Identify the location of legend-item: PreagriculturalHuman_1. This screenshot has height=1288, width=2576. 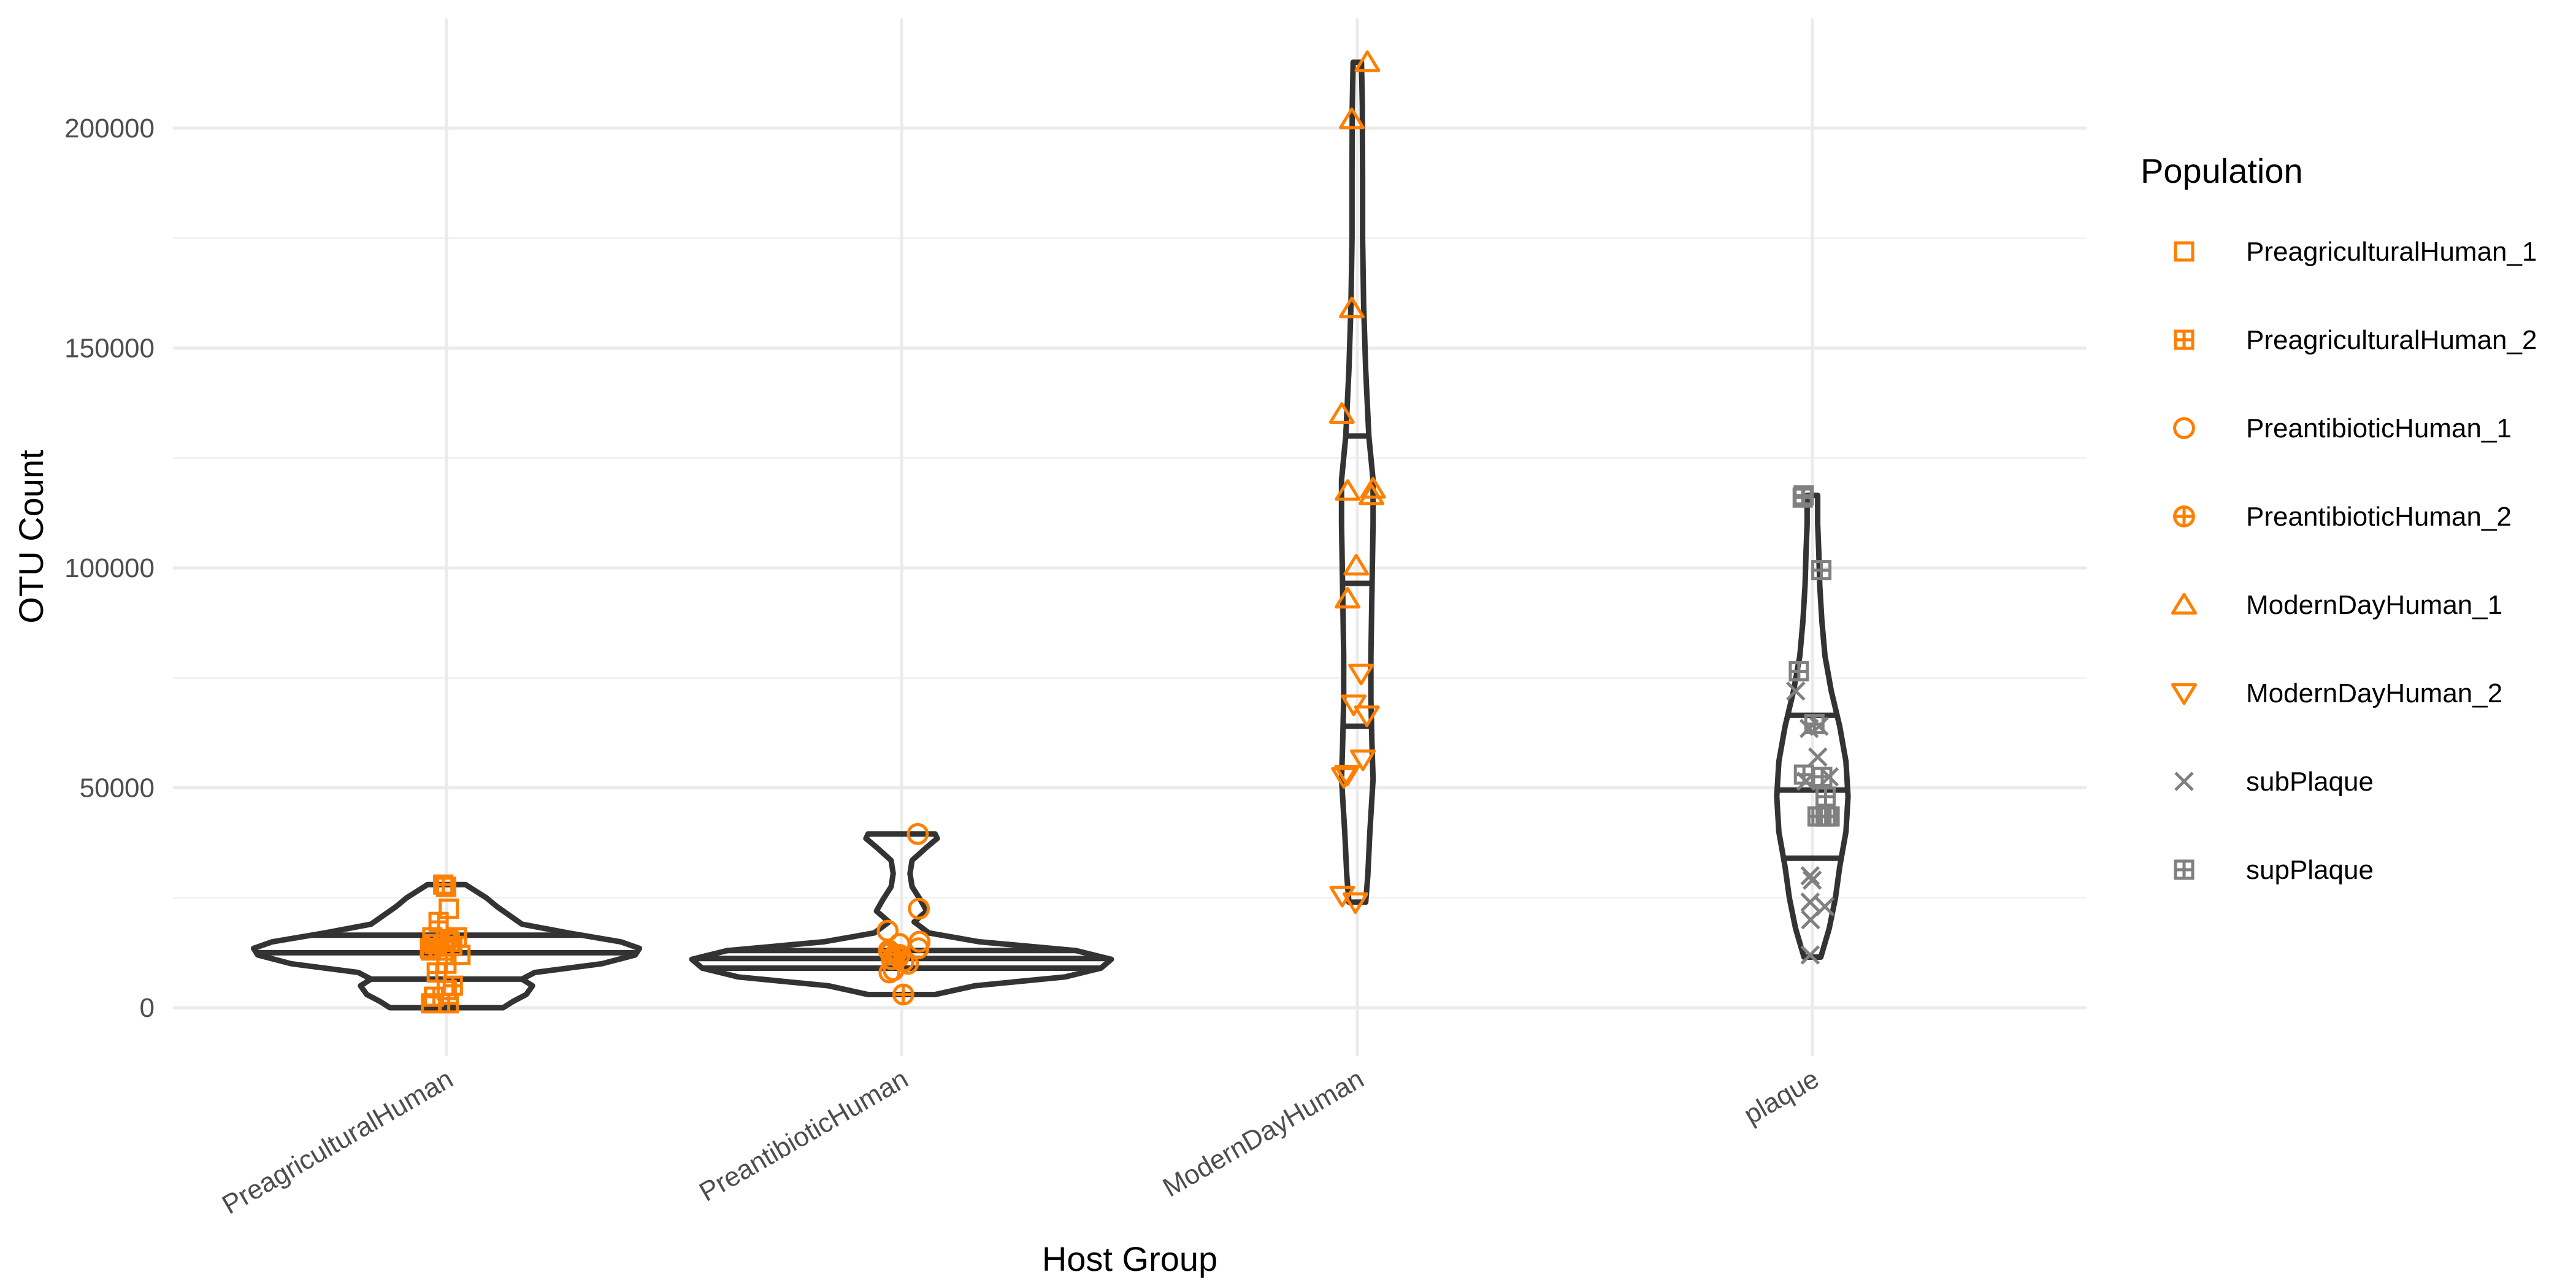
(2355, 252).